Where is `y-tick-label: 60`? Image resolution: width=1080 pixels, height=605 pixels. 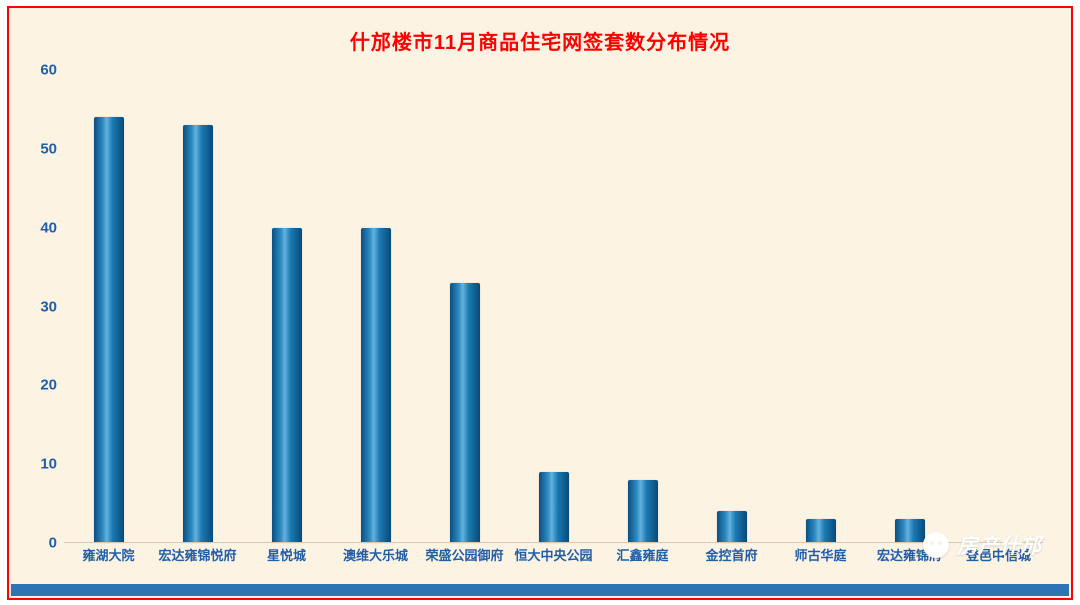 y-tick-label: 60 is located at coordinates (48, 70).